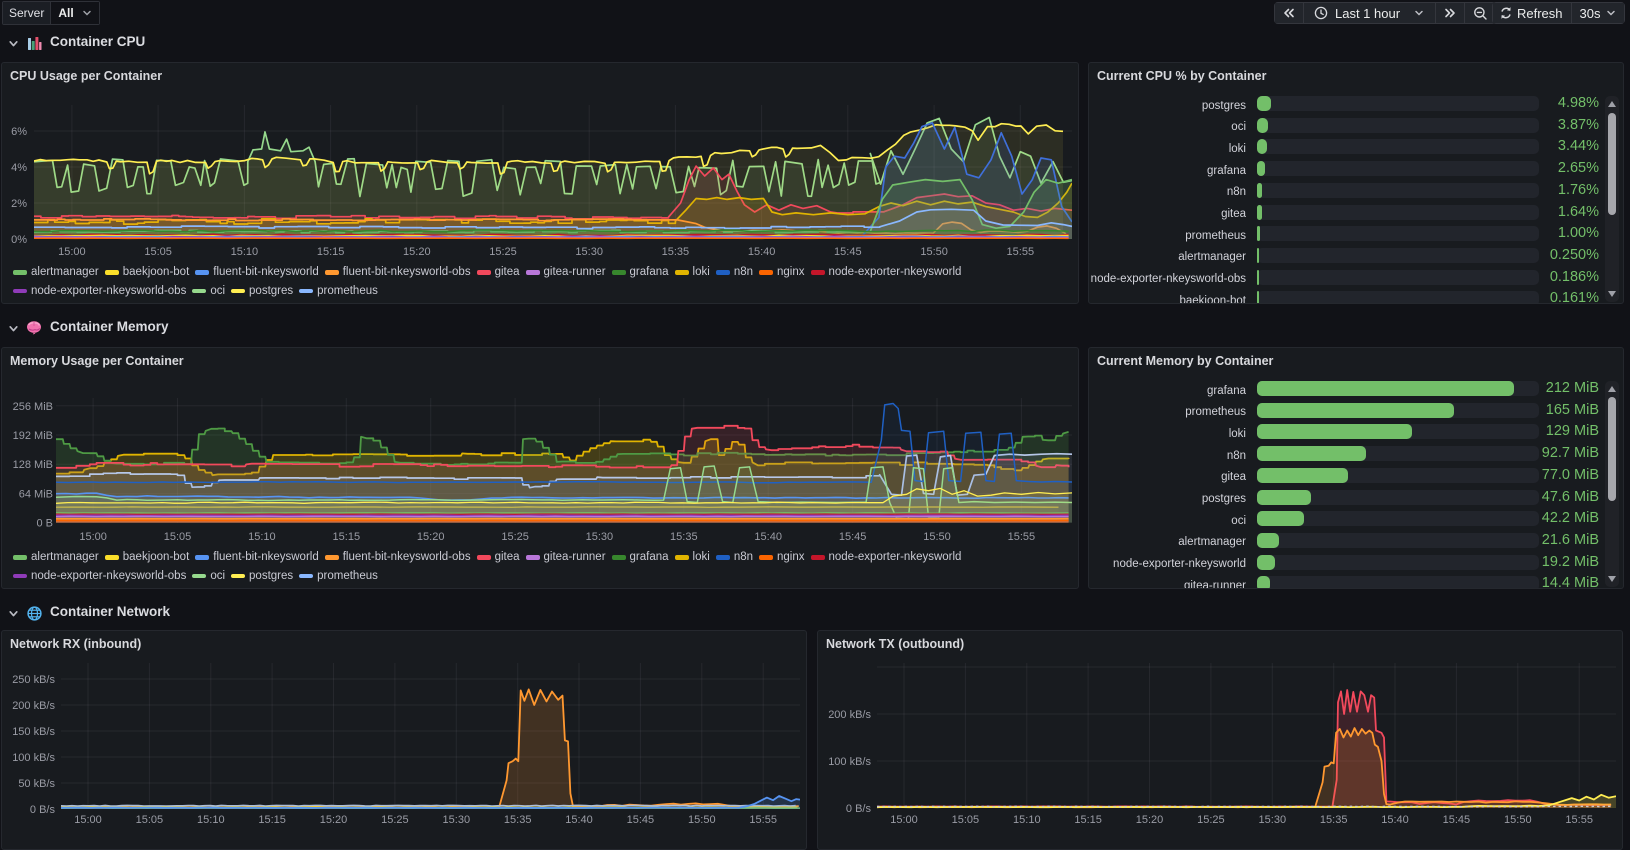  What do you see at coordinates (33, 732) in the screenshot?
I see `svg-text: 150 kB/s` at bounding box center [33, 732].